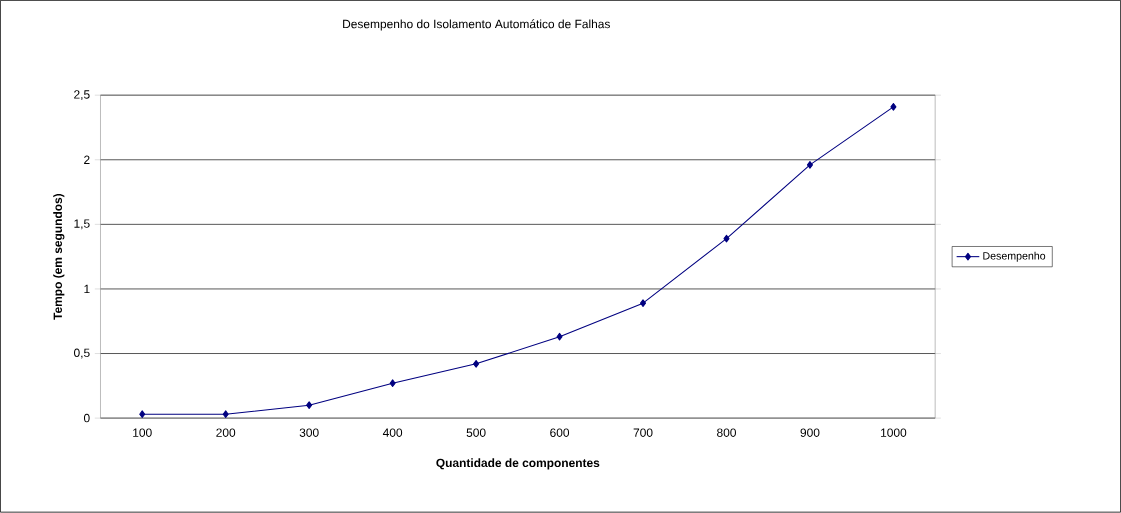 This screenshot has height=513, width=1121. What do you see at coordinates (87, 289) in the screenshot?
I see `y-tick-label: 1` at bounding box center [87, 289].